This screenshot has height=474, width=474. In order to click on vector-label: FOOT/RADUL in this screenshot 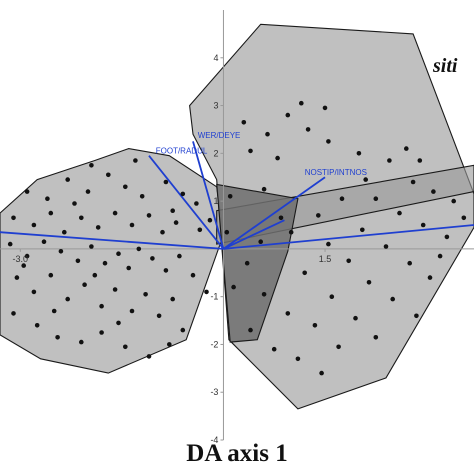, I will do `click(182, 150)`.